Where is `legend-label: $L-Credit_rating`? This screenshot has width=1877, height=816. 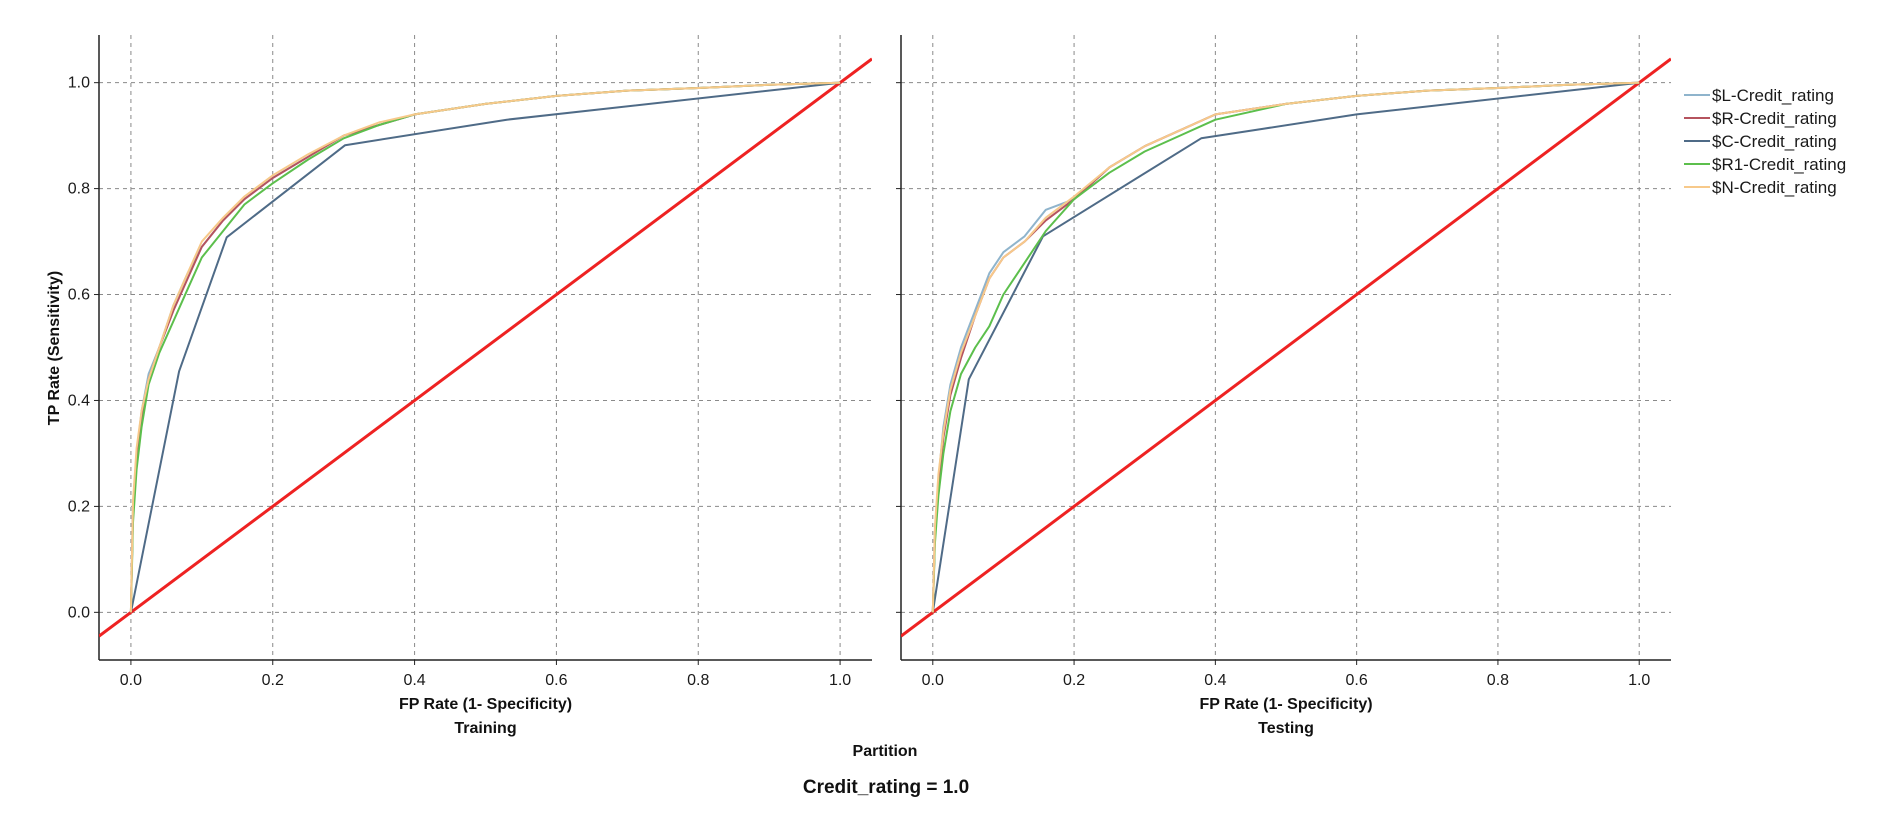
legend-label: $L-Credit_rating is located at coordinates (1773, 95).